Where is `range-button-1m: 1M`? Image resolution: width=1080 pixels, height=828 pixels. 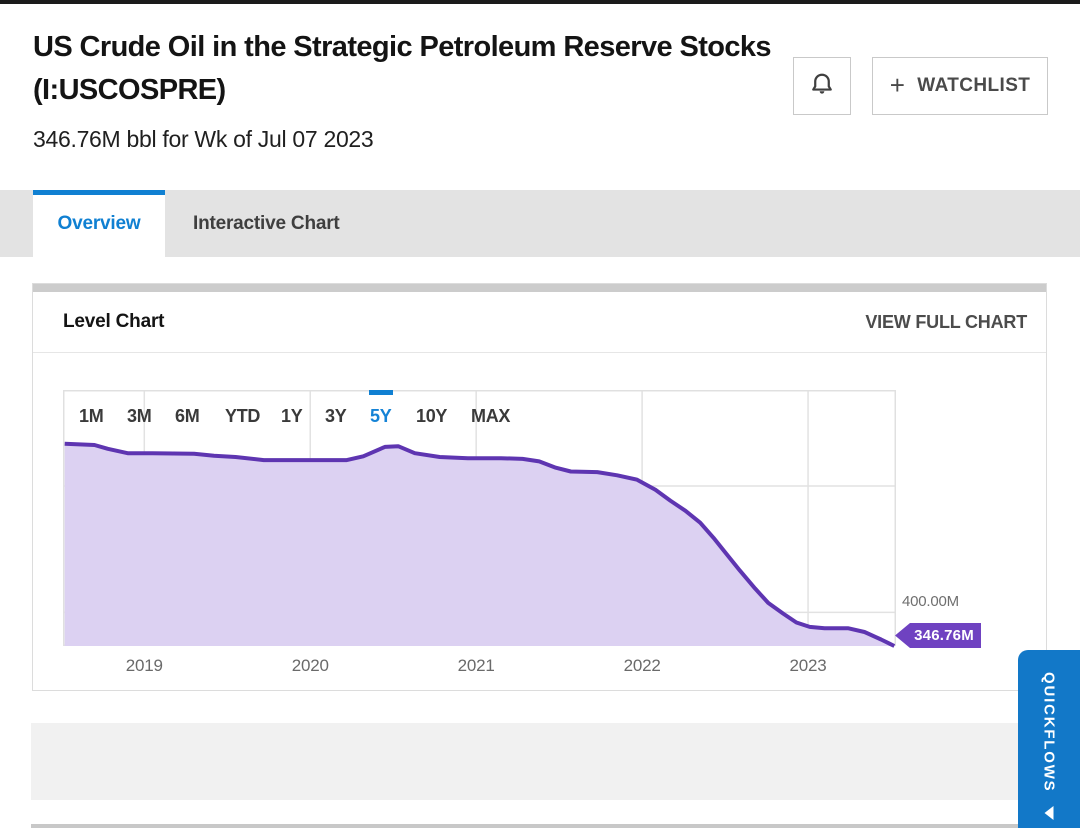 range-button-1m: 1M is located at coordinates (91, 416).